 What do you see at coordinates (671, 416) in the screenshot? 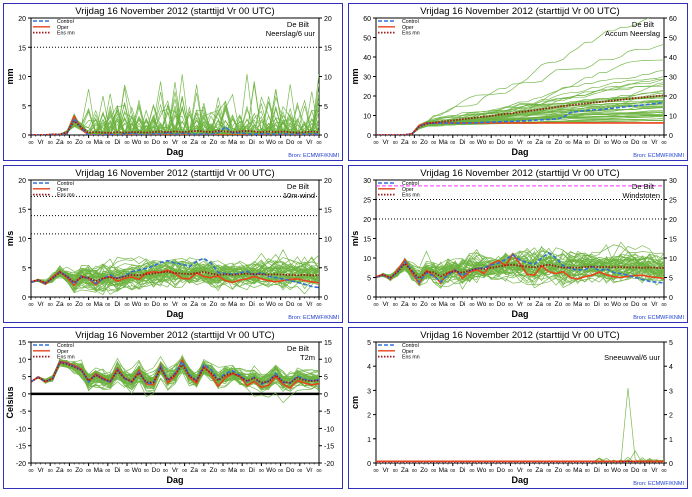
I see `y-tick-label-right: 2` at bounding box center [671, 416].